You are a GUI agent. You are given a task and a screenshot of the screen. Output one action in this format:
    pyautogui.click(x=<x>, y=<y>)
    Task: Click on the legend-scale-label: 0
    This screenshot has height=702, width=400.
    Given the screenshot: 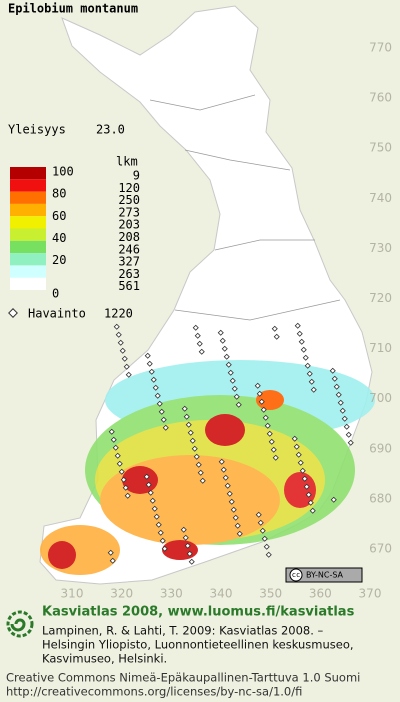 What is the action you would take?
    pyautogui.click(x=55, y=293)
    